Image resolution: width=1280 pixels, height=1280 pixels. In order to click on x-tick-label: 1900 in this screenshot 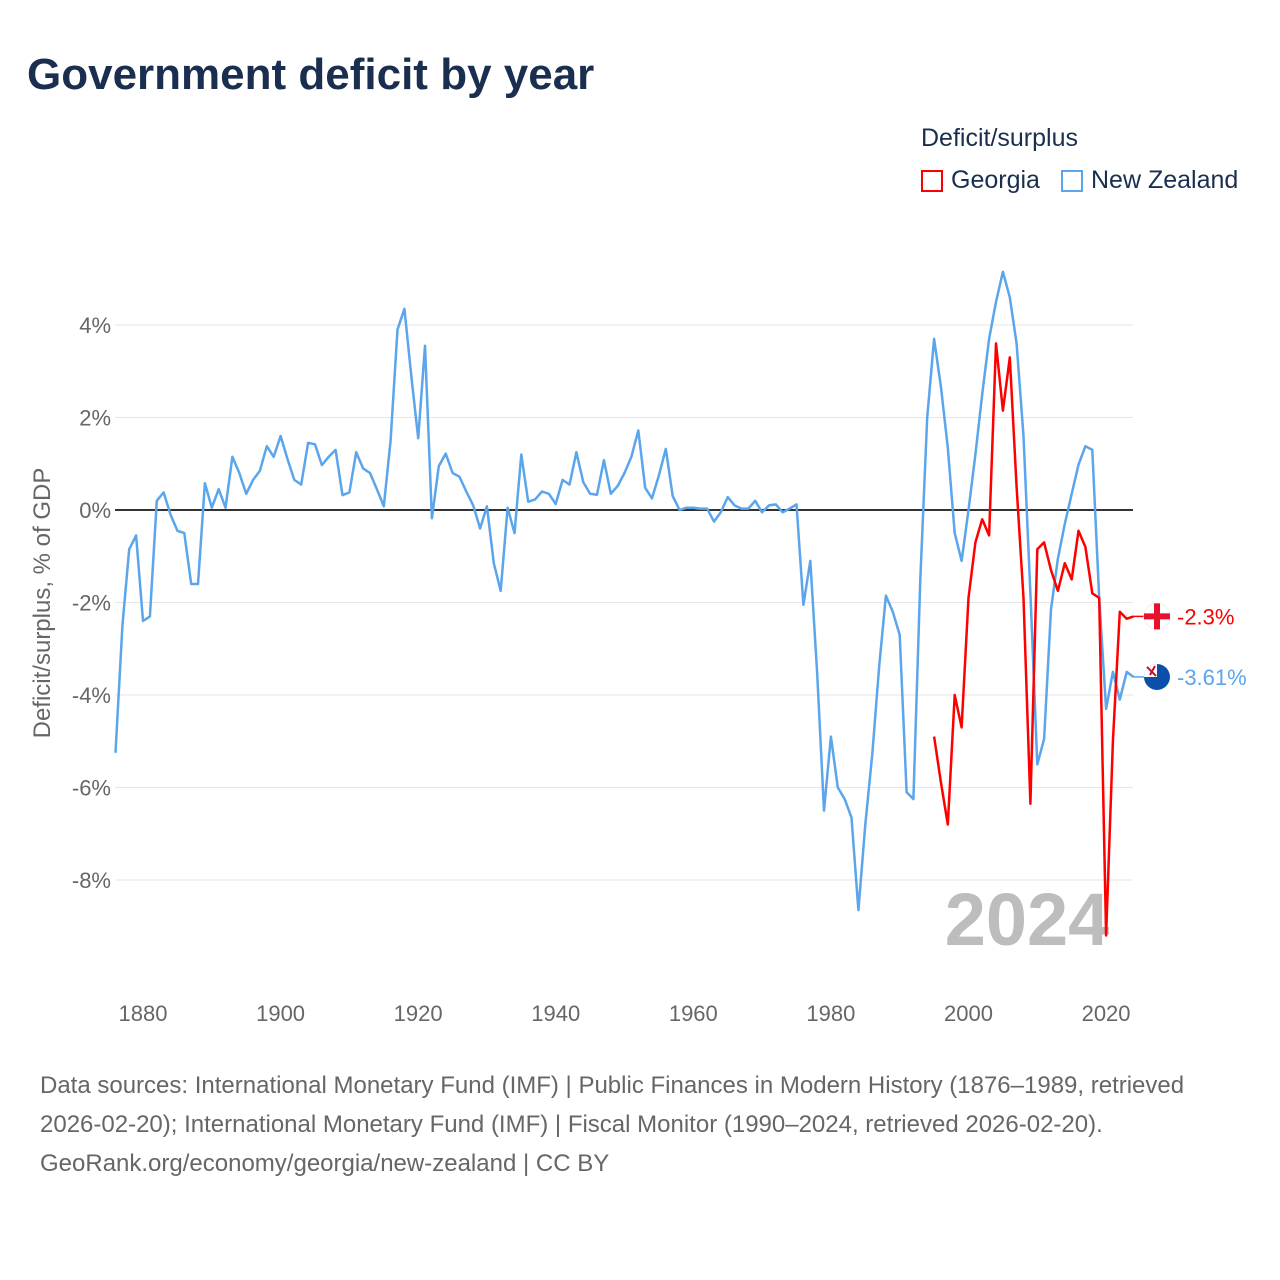, I will do `click(280, 1013)`.